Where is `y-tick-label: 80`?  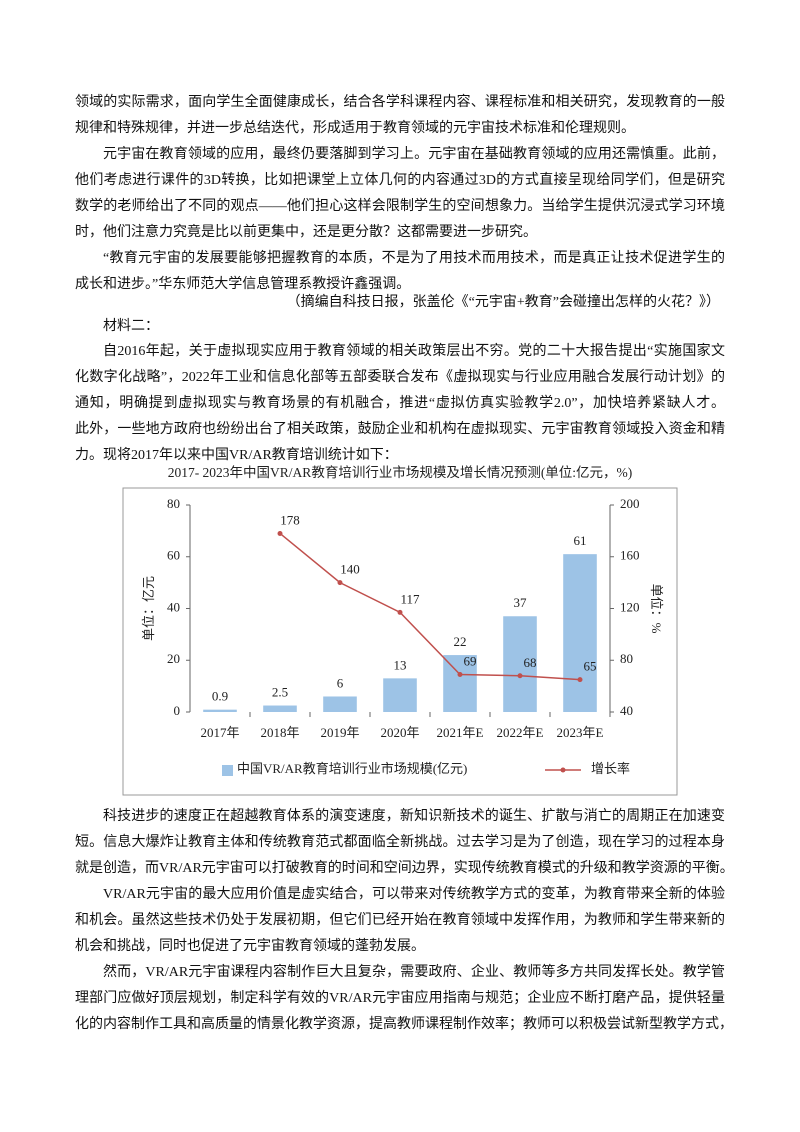
y-tick-label: 80 is located at coordinates (173, 503).